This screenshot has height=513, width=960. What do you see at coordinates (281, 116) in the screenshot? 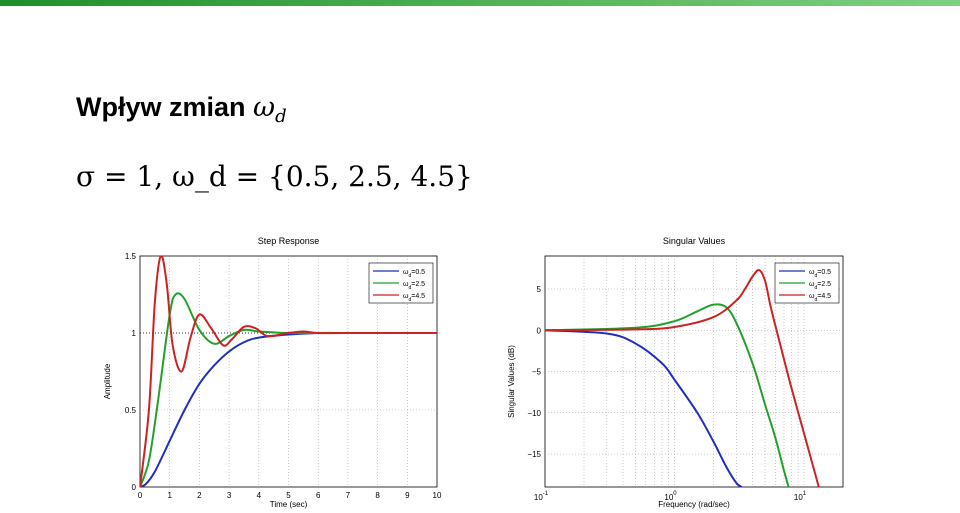
I see `title-subscript: d` at bounding box center [281, 116].